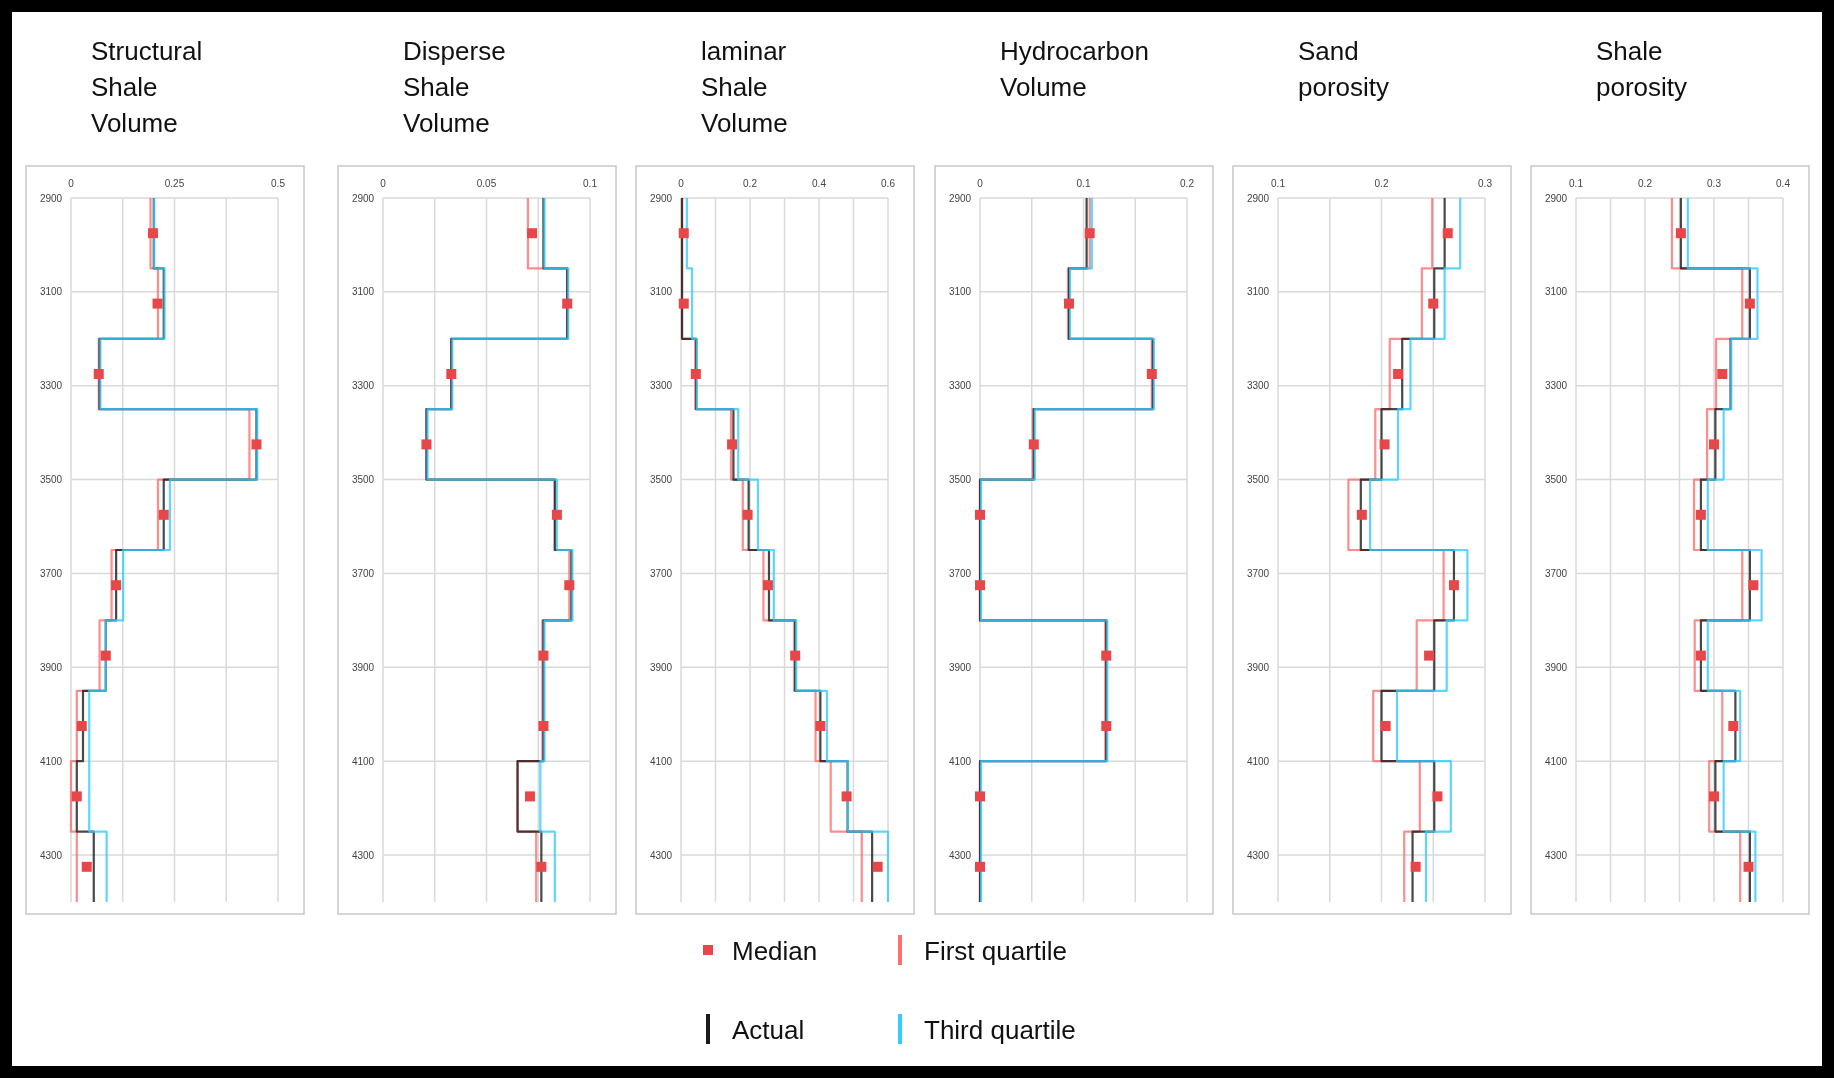 The image size is (1834, 1078). I want to click on chart-title: Structural Shale Volume, so click(147, 87).